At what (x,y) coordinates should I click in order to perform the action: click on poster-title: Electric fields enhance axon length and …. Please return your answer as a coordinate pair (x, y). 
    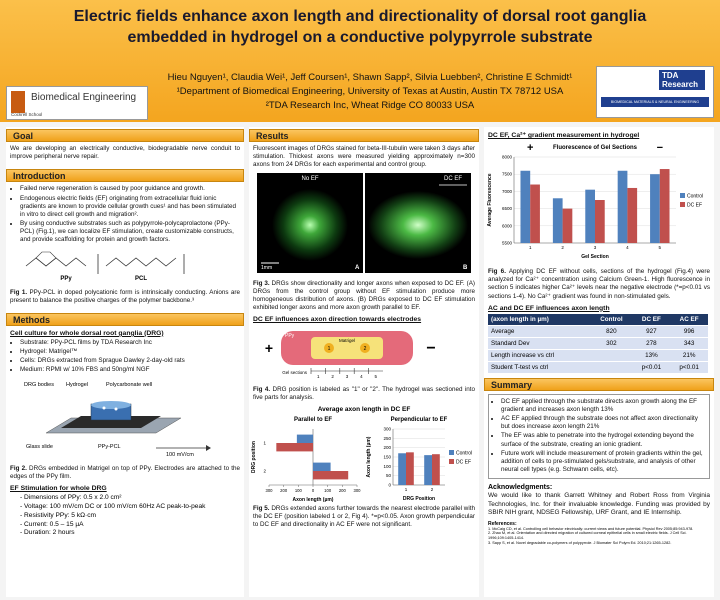
    Looking at the image, I should click on (360, 27).